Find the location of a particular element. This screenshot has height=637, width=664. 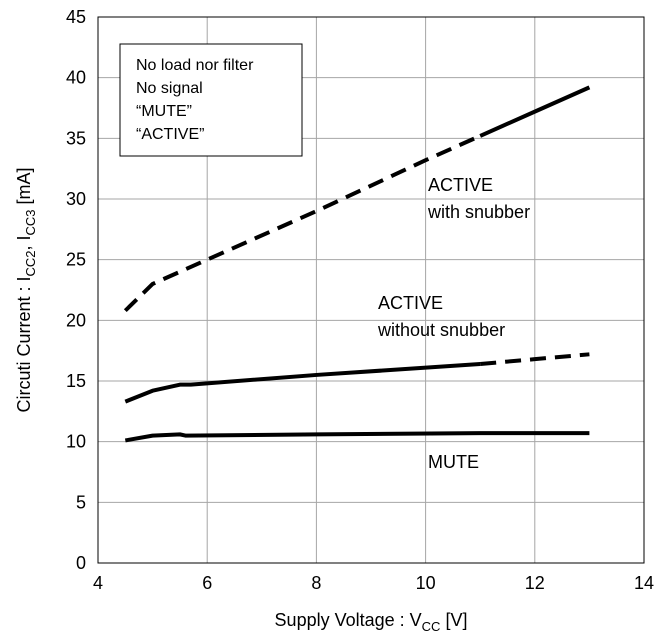

legend-text: No signal is located at coordinates (169, 88).